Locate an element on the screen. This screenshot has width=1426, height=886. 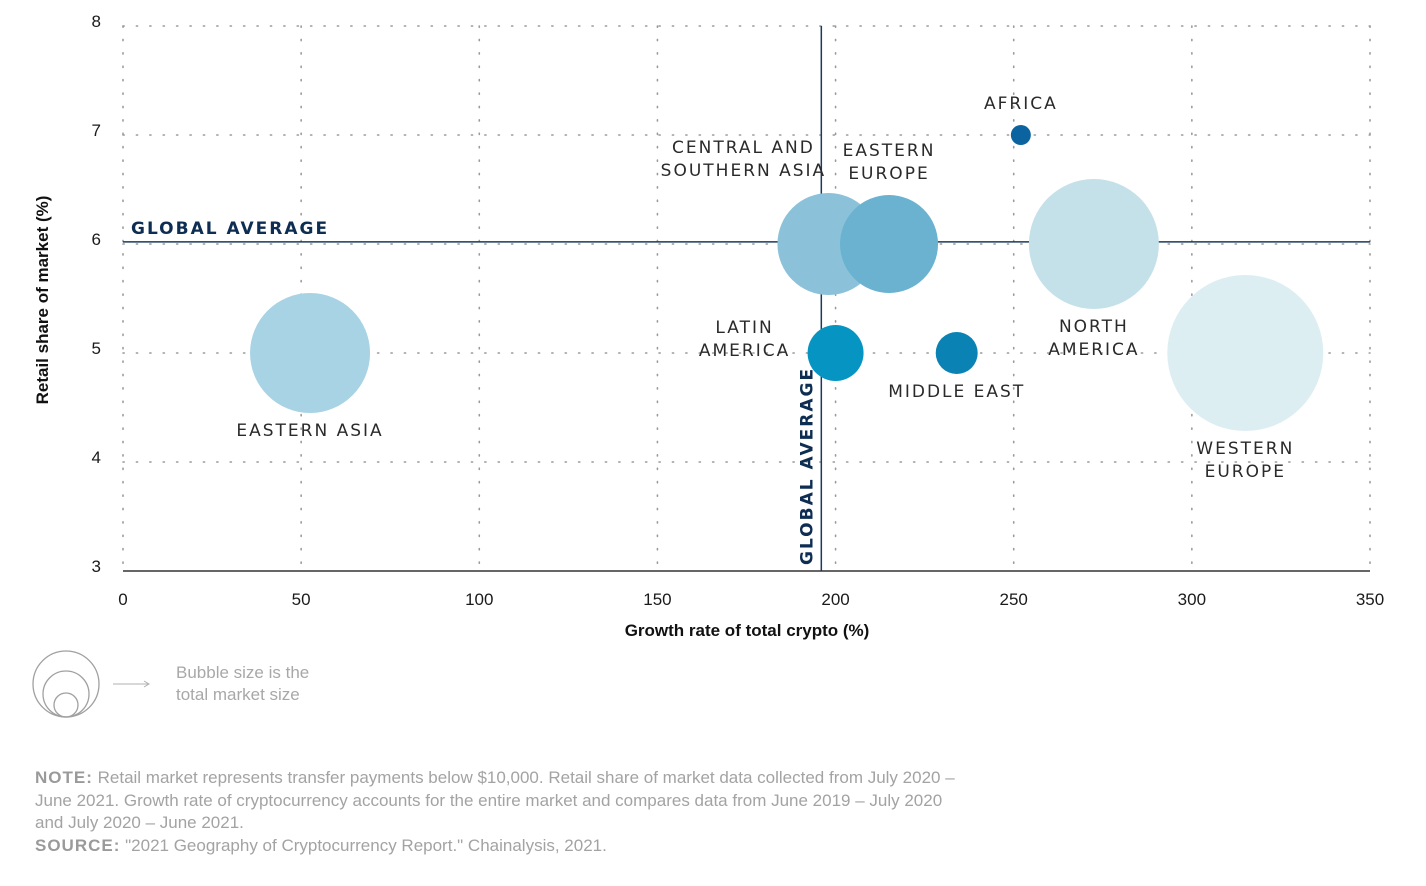
bubble-label-line: LATIN is located at coordinates (744, 328).